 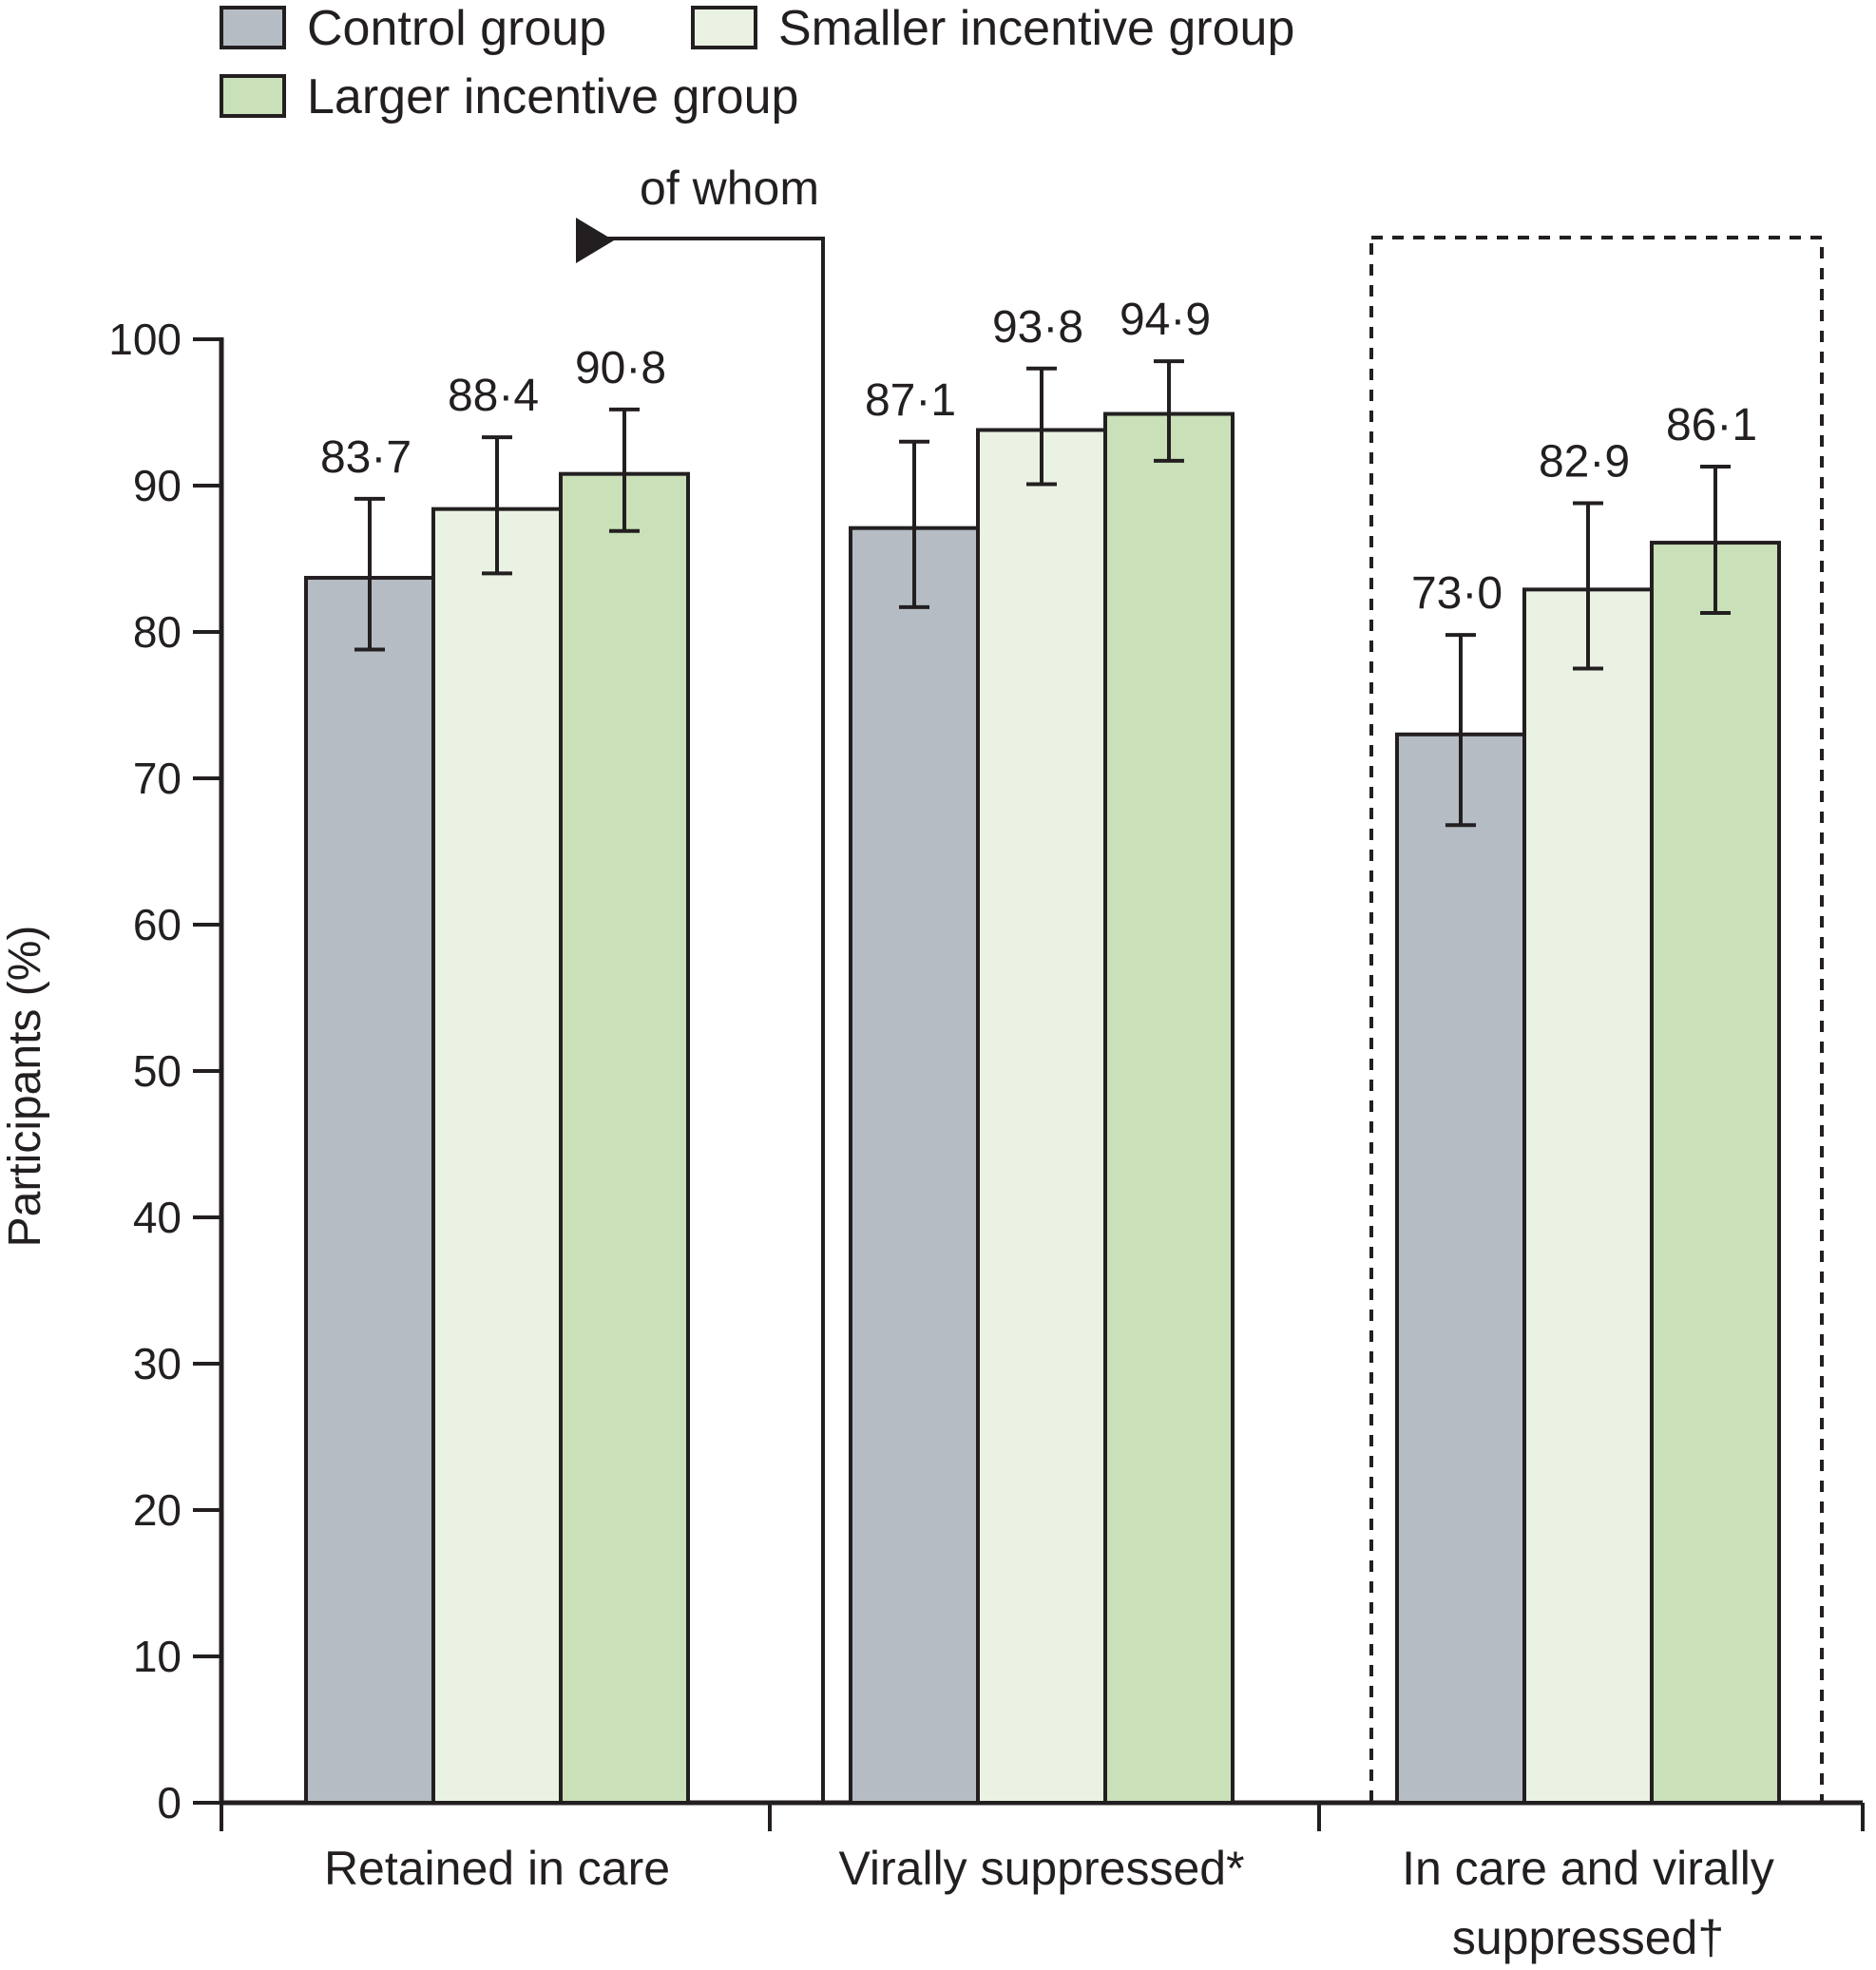 I want to click on data-label: 93·8, so click(x=1037, y=327).